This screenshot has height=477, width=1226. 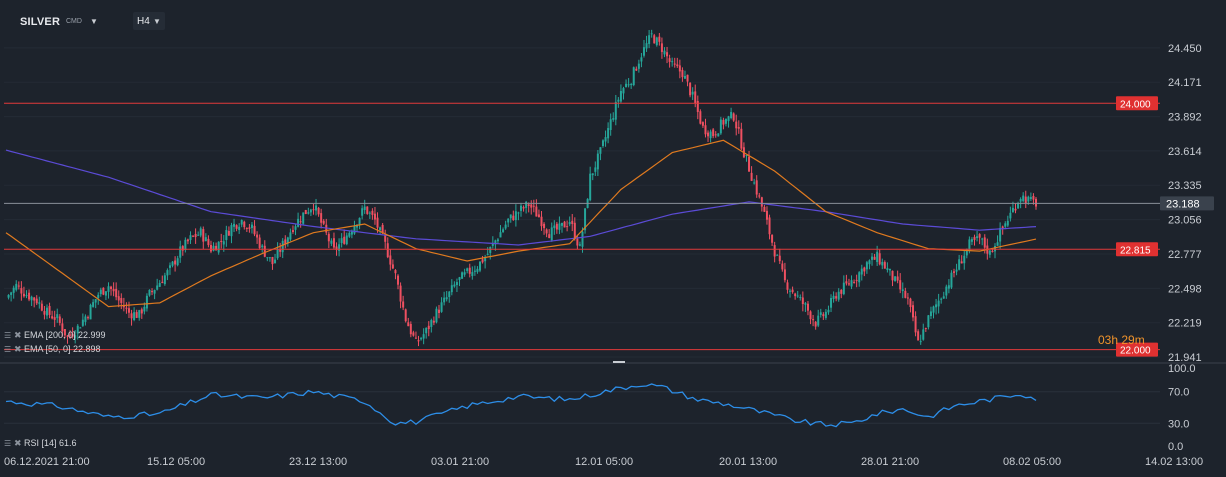 I want to click on level-badge: 22.000, so click(x=1137, y=349).